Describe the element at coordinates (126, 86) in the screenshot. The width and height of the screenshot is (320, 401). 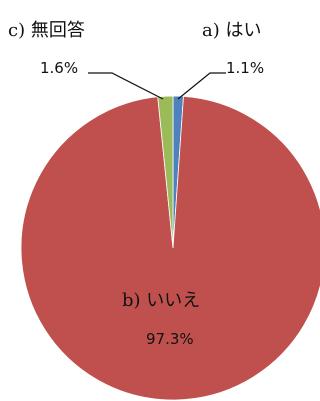
I see `leader-line-c` at that location.